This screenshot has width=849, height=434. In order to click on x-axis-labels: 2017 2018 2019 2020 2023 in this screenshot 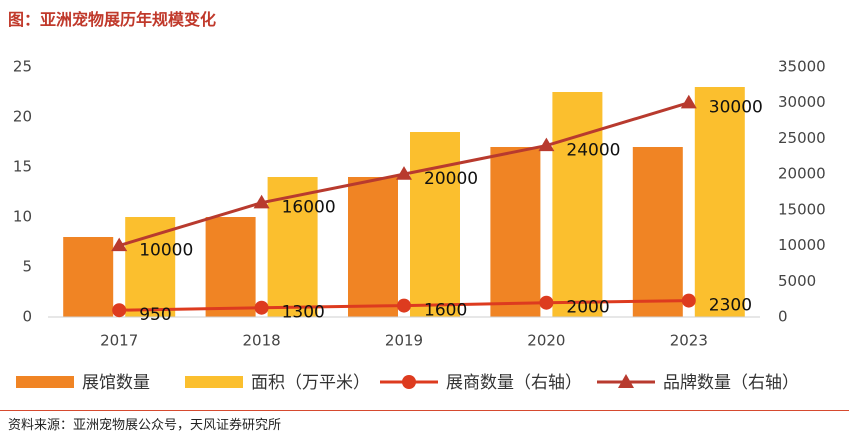, I will do `click(404, 341)`.